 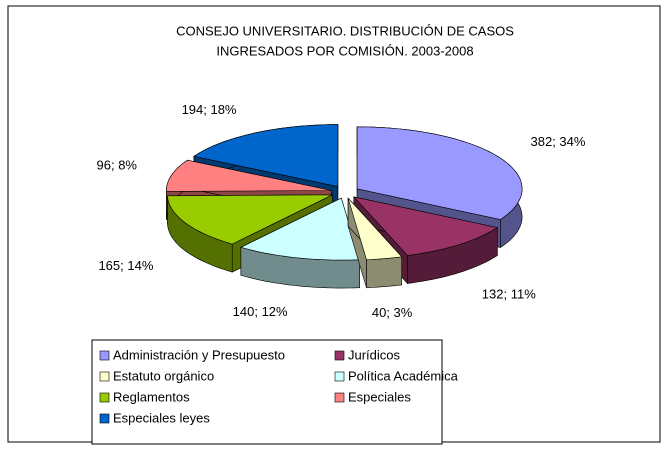 What do you see at coordinates (199, 354) in the screenshot?
I see `legend-label: Administración y Presupuesto` at bounding box center [199, 354].